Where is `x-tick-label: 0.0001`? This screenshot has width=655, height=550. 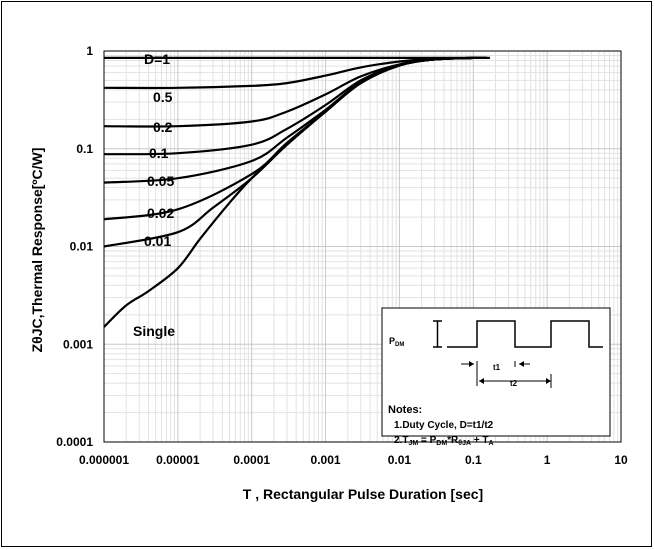
x-tick-label: 0.0001 is located at coordinates (251, 460).